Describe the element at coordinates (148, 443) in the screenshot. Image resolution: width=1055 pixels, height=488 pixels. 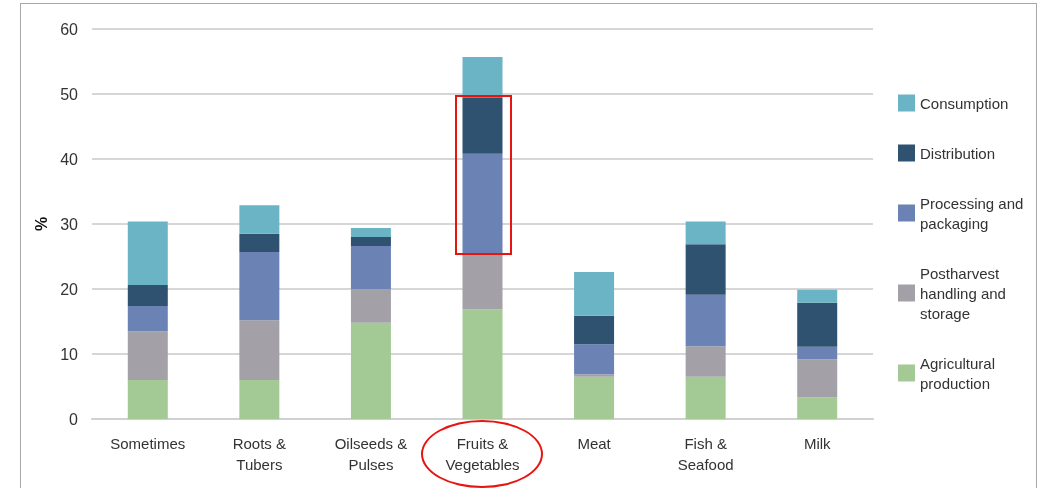
I see `x-tick-label: Sometimes` at that location.